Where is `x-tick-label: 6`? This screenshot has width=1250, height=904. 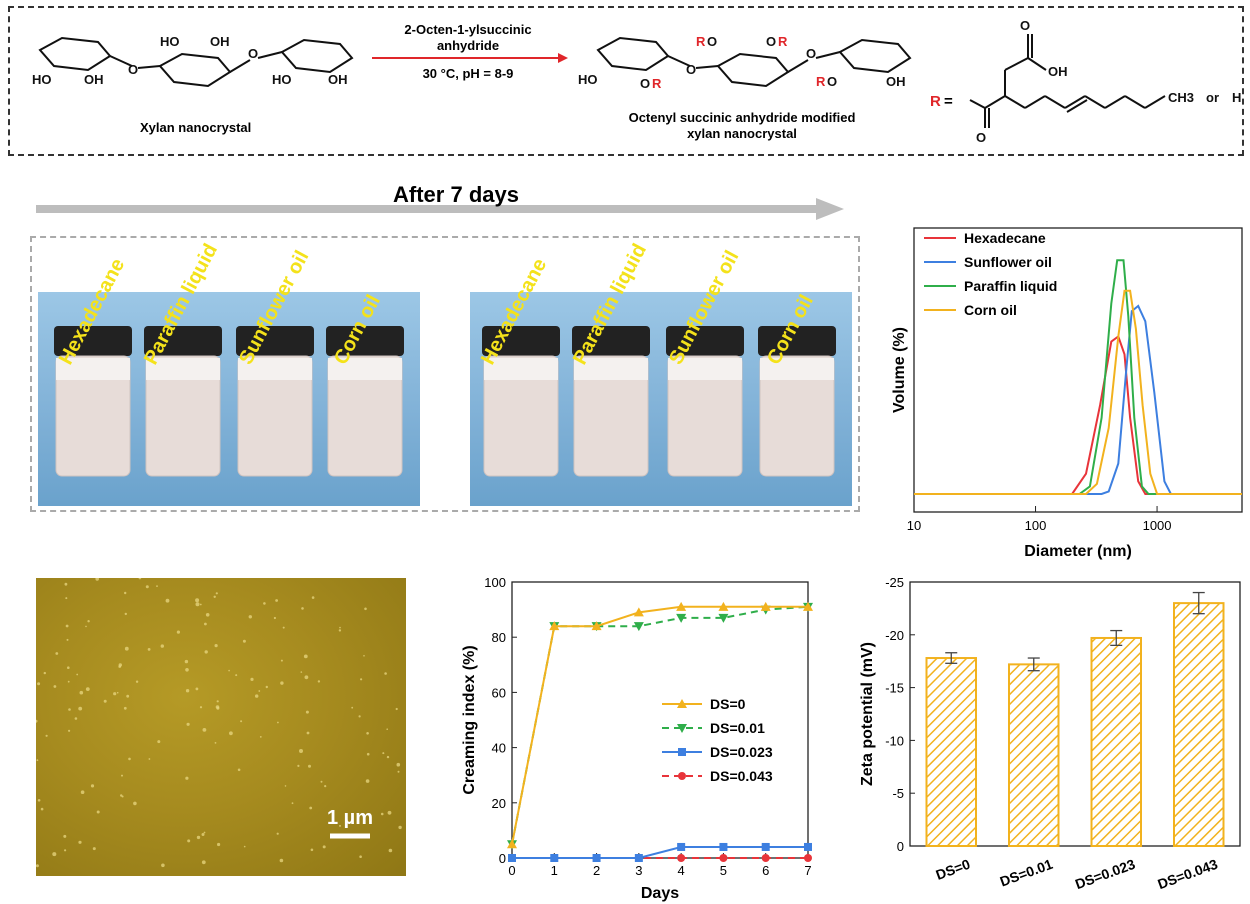 x-tick-label: 6 is located at coordinates (765, 870).